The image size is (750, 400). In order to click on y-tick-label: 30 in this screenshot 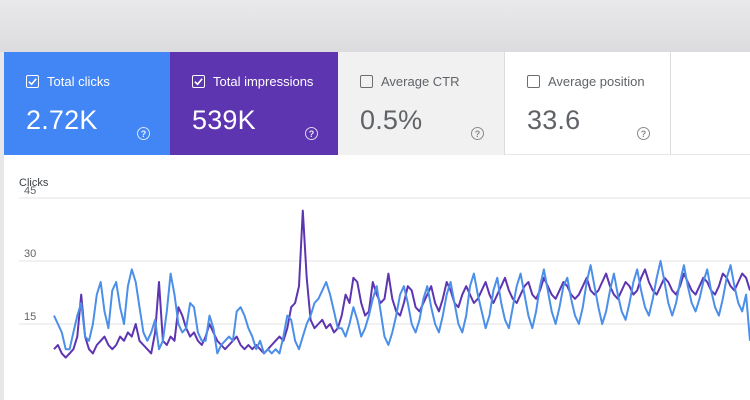, I will do `click(30, 254)`.